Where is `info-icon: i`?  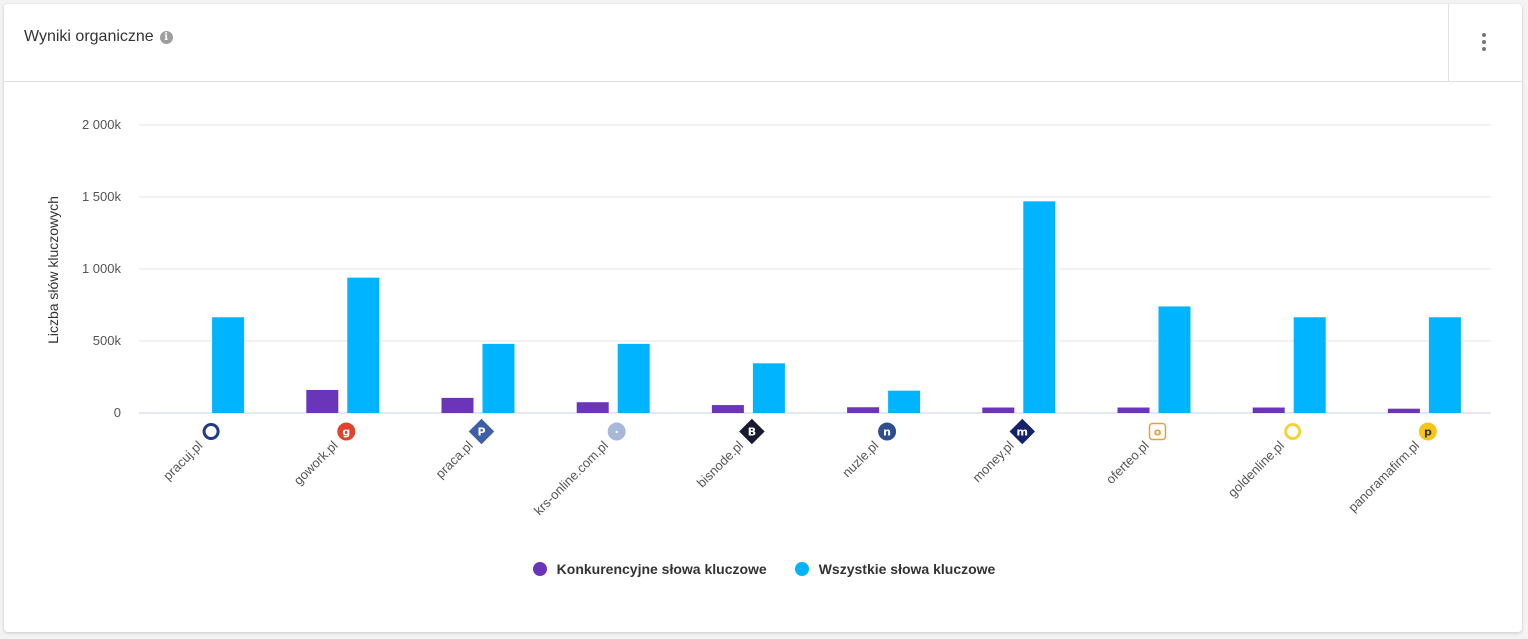 info-icon: i is located at coordinates (166, 37).